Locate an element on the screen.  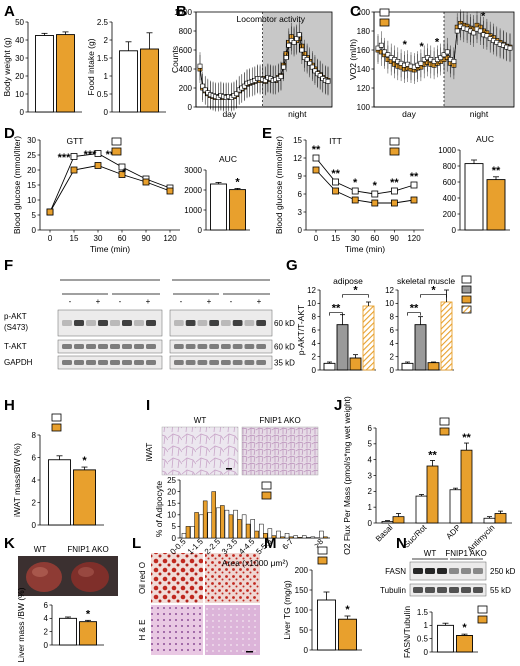
y-axis-label: O2 Flux Per Mass (pmol/s*mg wet weight) is located at coordinates (347, 475).